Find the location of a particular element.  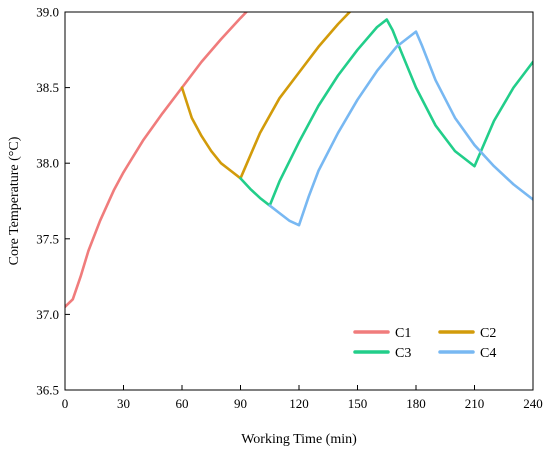

legend: C1 C2 C3 C4 is located at coordinates (424, 343).